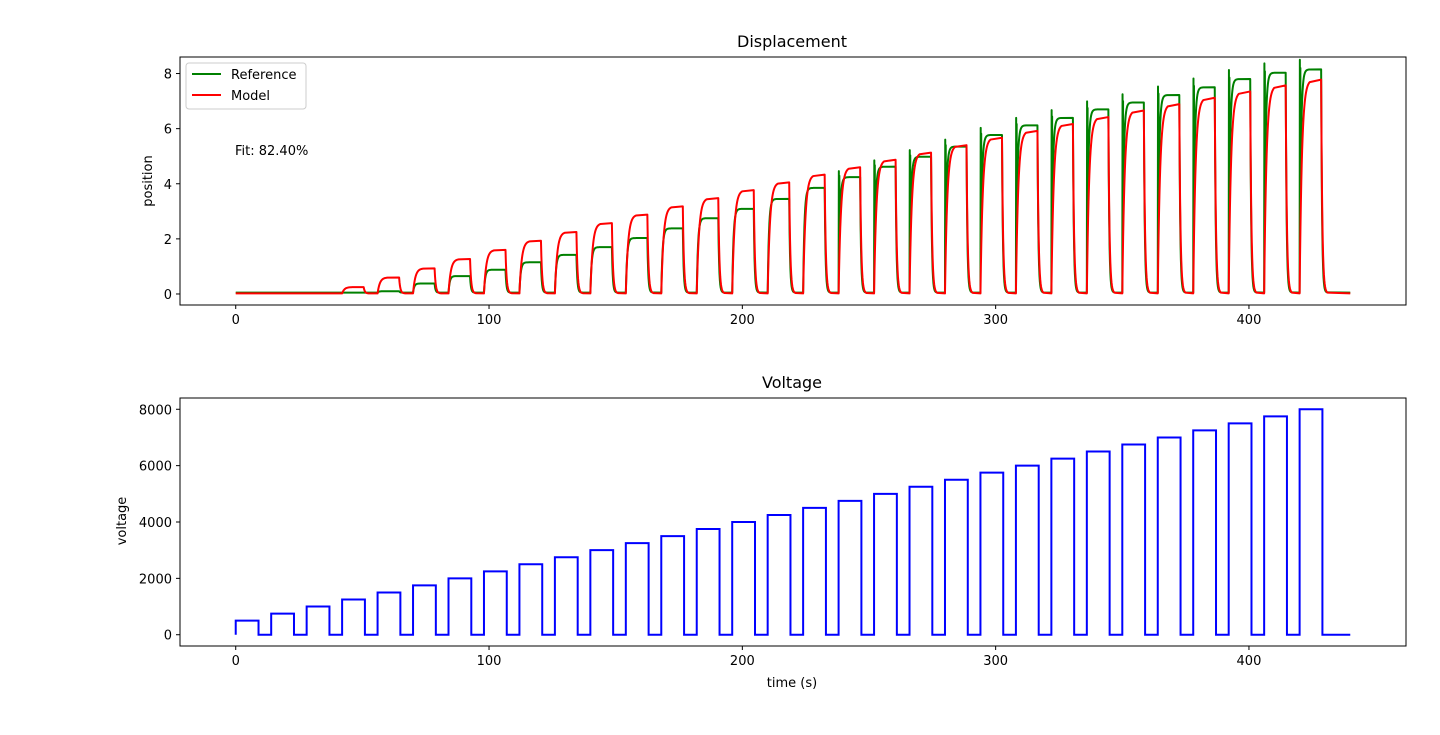 This screenshot has height=735, width=1440. I want to click on displacement-title: Displacement, so click(792, 41).